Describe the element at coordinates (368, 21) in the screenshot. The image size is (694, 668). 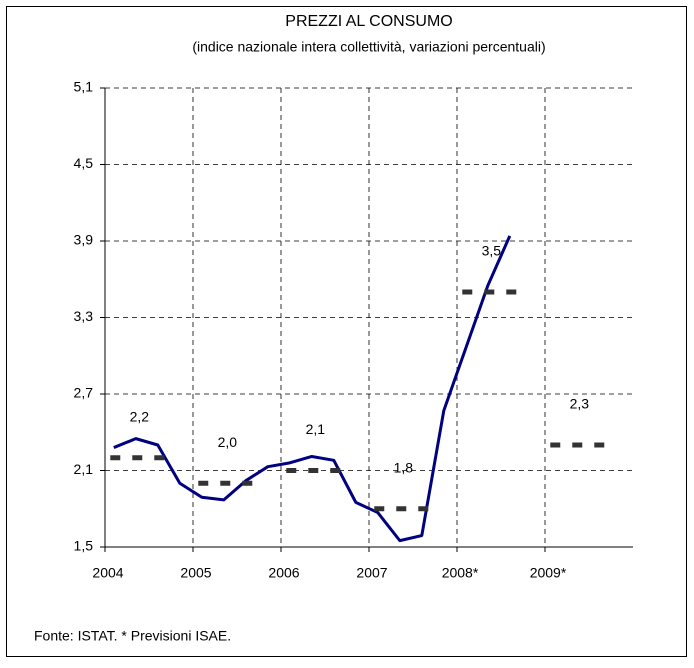
I see `chart-title: PREZZI AL CONSUMO` at that location.